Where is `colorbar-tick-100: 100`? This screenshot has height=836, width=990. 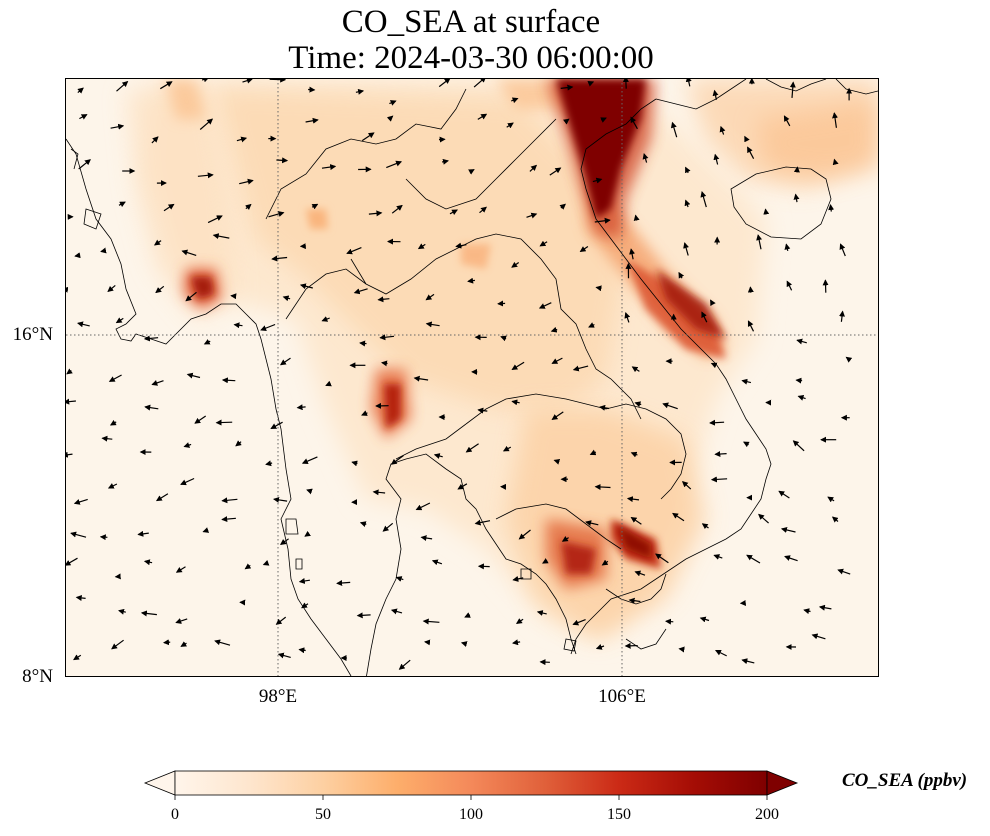 colorbar-tick-100: 100 is located at coordinates (471, 814).